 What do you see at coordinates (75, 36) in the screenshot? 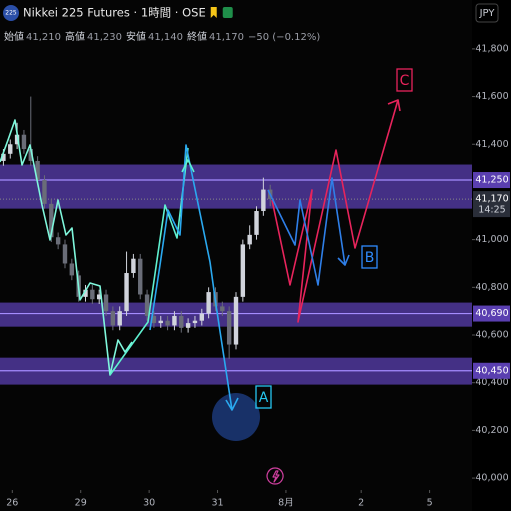
I see `ohlc-label: 高値` at bounding box center [75, 36].